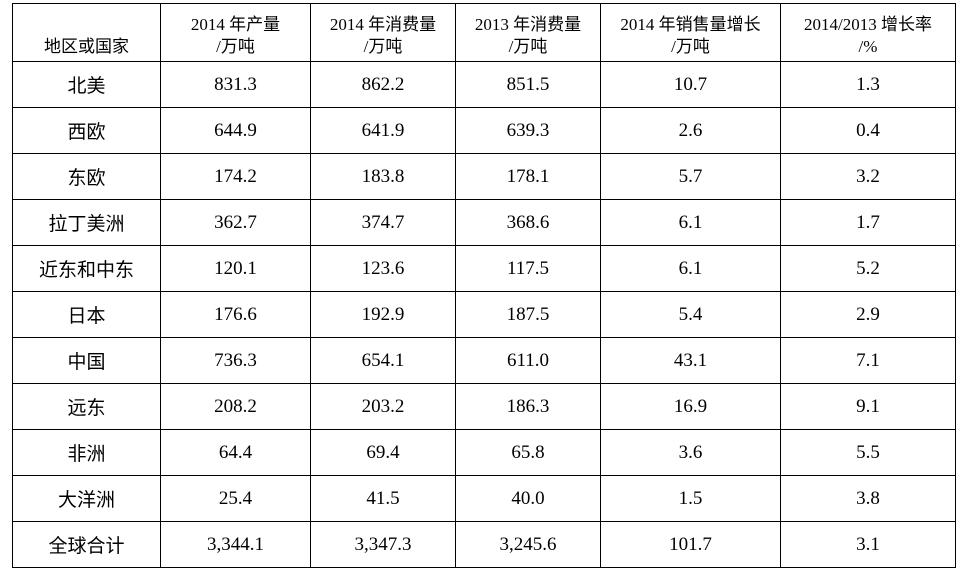 This screenshot has width=966, height=572. I want to click on header-text: /%, so click(868, 46).